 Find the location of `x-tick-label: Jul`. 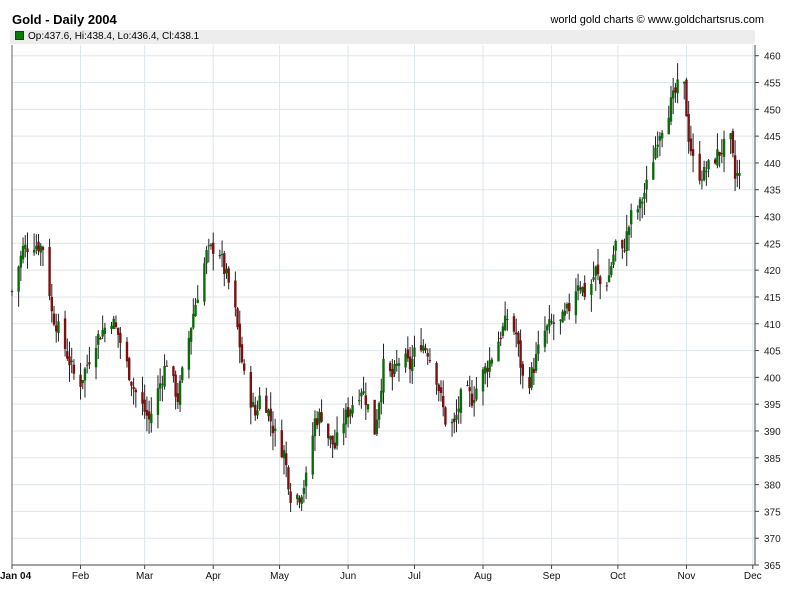

x-tick-label: Jul is located at coordinates (414, 576).